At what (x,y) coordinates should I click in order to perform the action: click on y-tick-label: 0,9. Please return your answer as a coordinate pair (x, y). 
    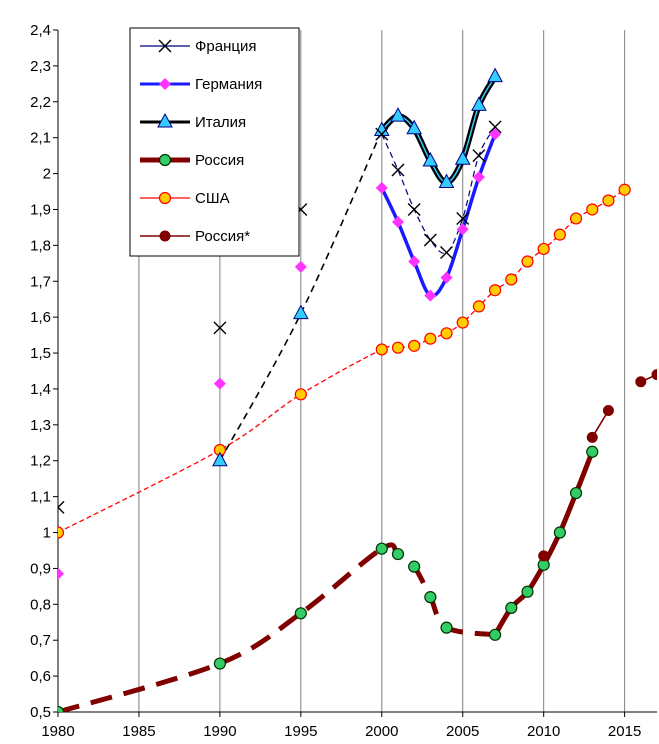
    Looking at the image, I should click on (40, 568).